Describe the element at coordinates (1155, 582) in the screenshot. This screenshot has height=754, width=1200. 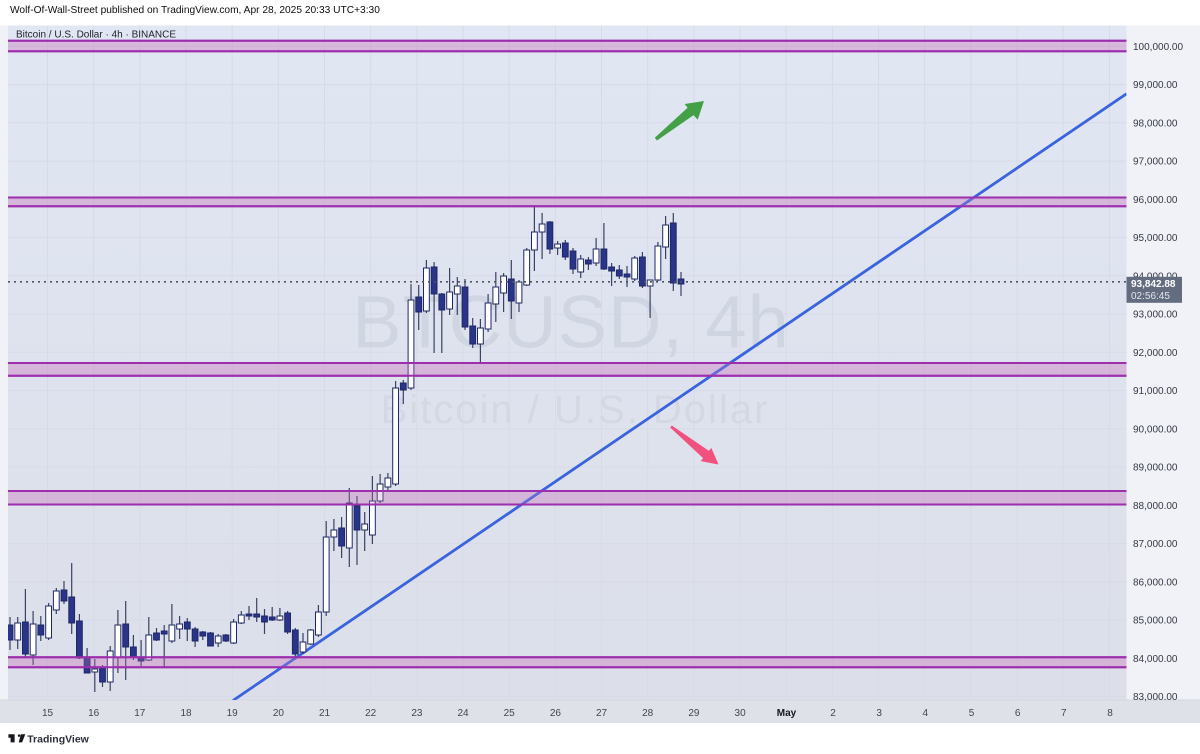
I see `svg-text: 86,000.00` at that location.